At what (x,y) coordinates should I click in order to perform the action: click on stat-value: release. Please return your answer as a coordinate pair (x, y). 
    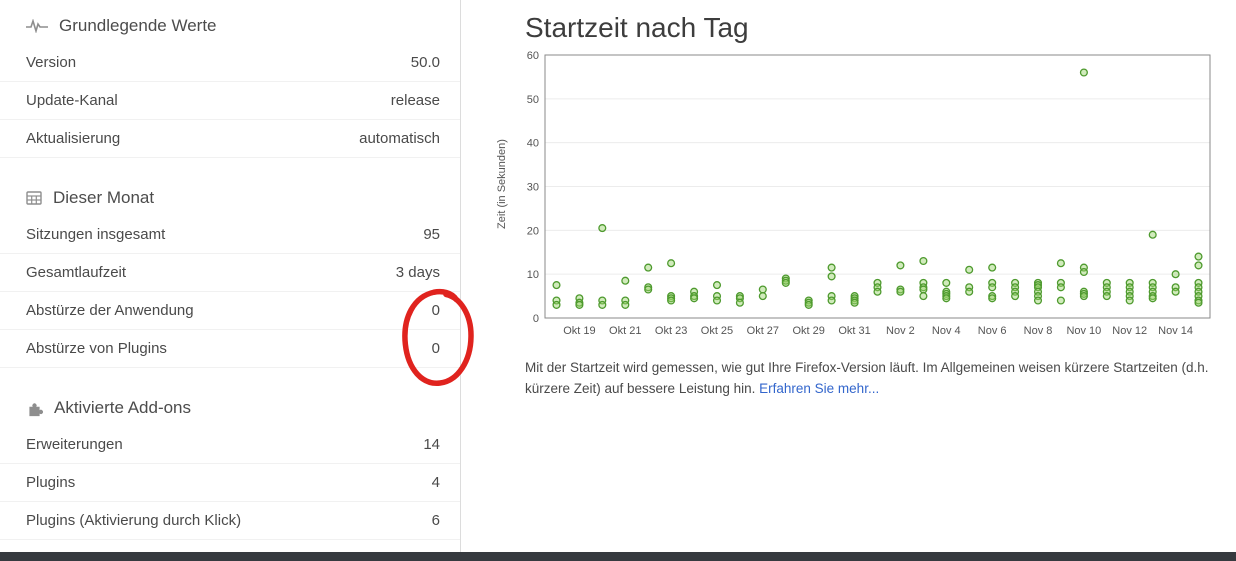
    Looking at the image, I should click on (415, 100).